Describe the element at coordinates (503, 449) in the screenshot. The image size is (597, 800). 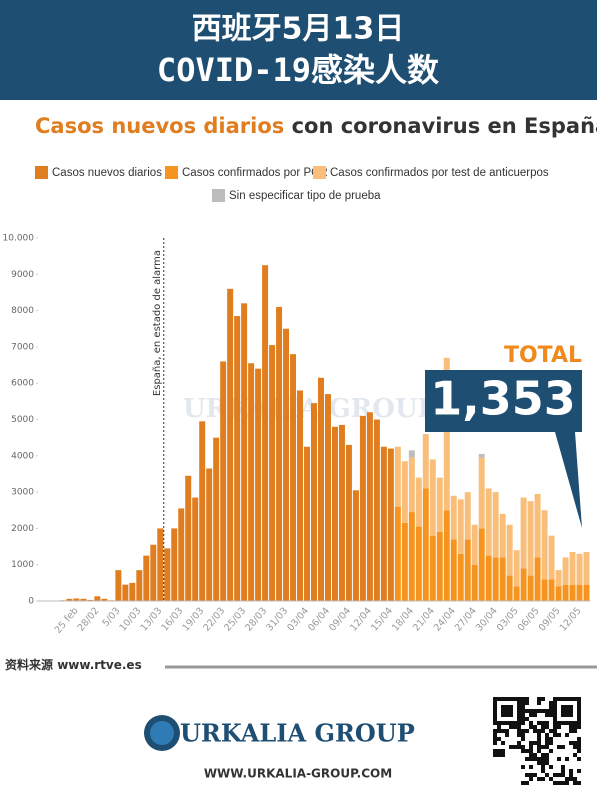
I see `callout-box` at that location.